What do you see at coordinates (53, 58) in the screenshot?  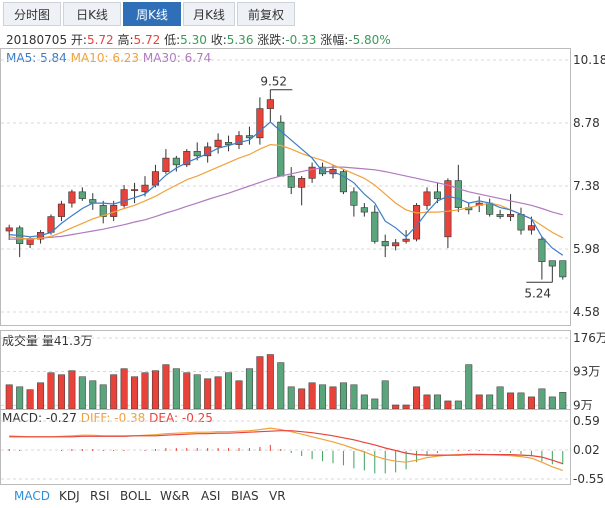 I see `ma5-value: 5.84` at bounding box center [53, 58].